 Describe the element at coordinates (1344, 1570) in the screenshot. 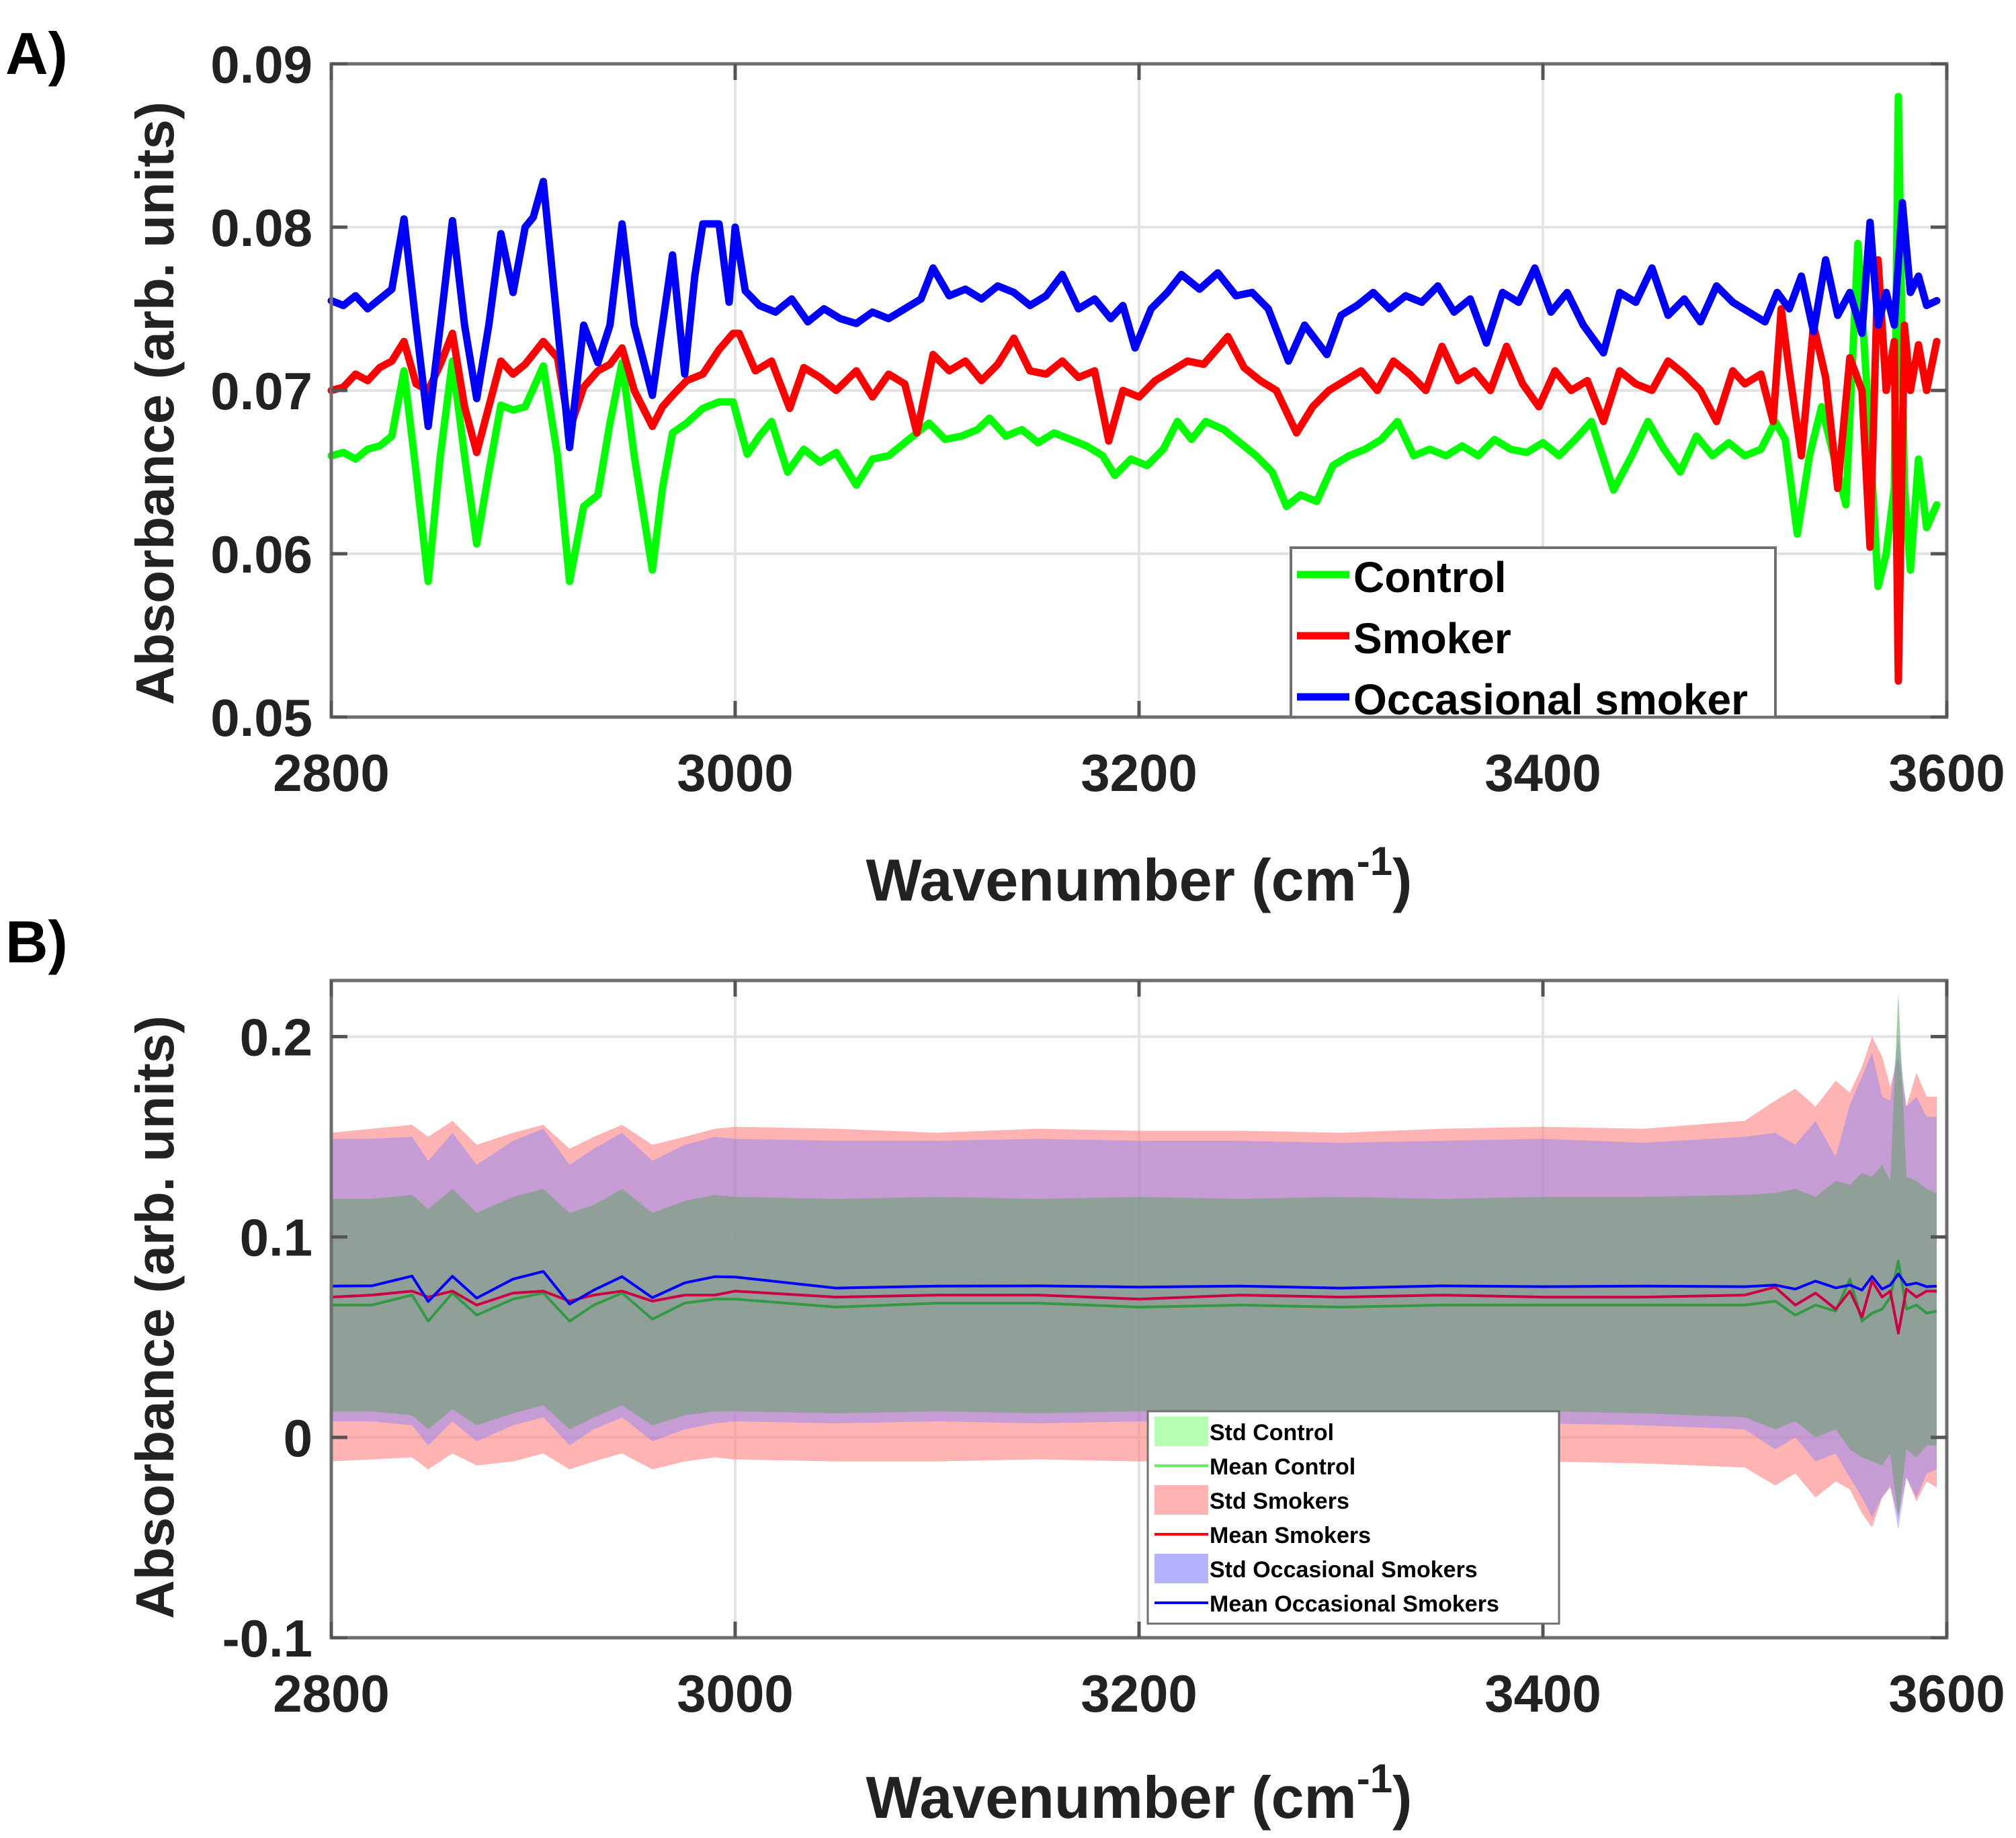

I see `legend-label-std-occasional-smokers: Std Occasional Smokers` at that location.